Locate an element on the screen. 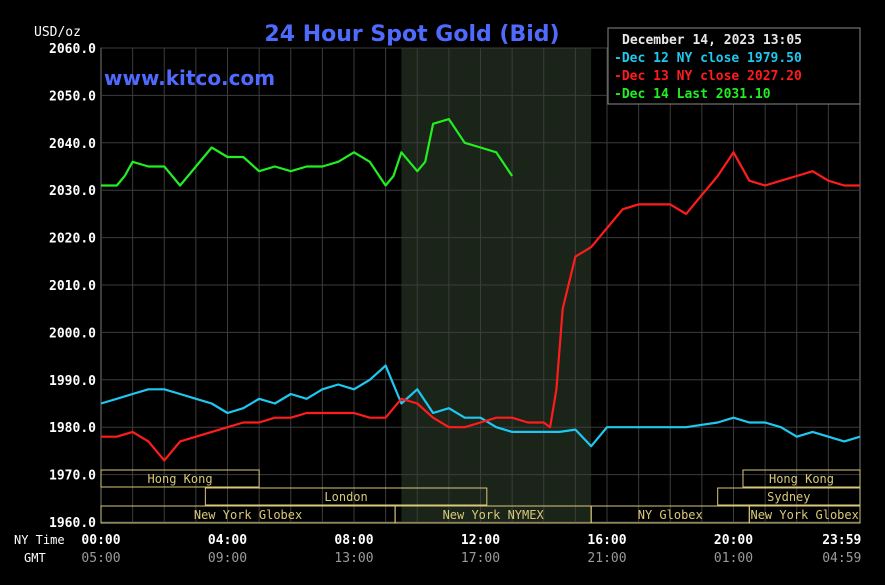 This screenshot has height=585, width=885. y-axis-unit-label: USD/oz is located at coordinates (57, 32).